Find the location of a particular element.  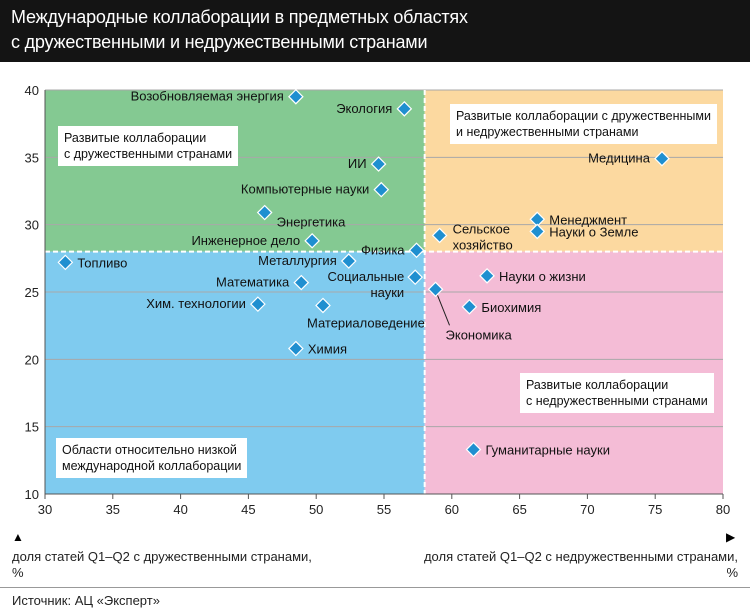

point-energetika is located at coordinates (264, 212).